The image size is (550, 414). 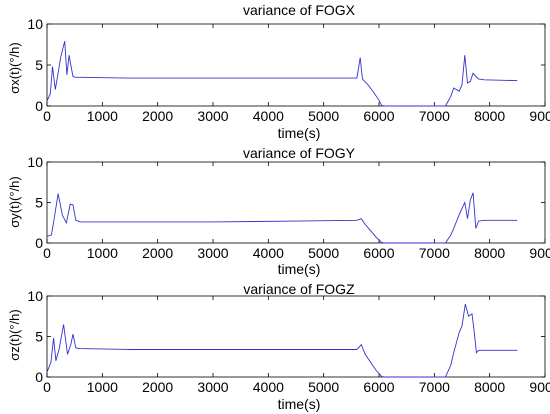 I want to click on y-axis-label: σy(t)(°/h), so click(x=14, y=202).